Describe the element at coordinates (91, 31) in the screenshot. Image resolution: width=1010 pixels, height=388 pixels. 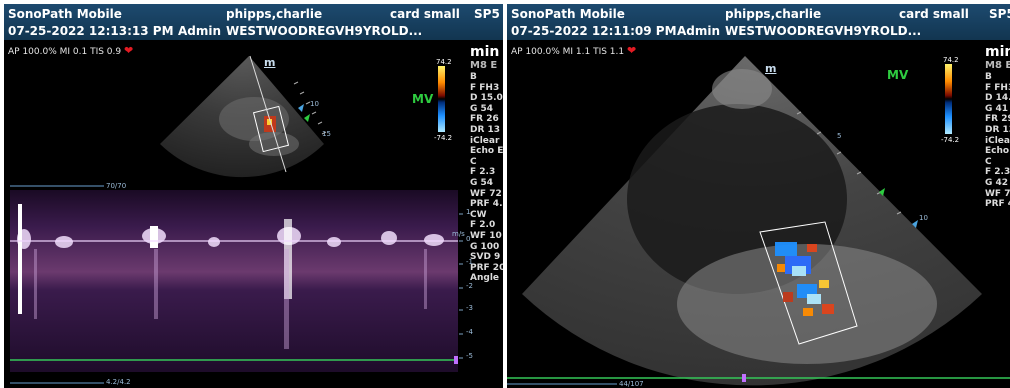
I see `exam-datetime: 07-25-2022 12:13:13 PM` at that location.